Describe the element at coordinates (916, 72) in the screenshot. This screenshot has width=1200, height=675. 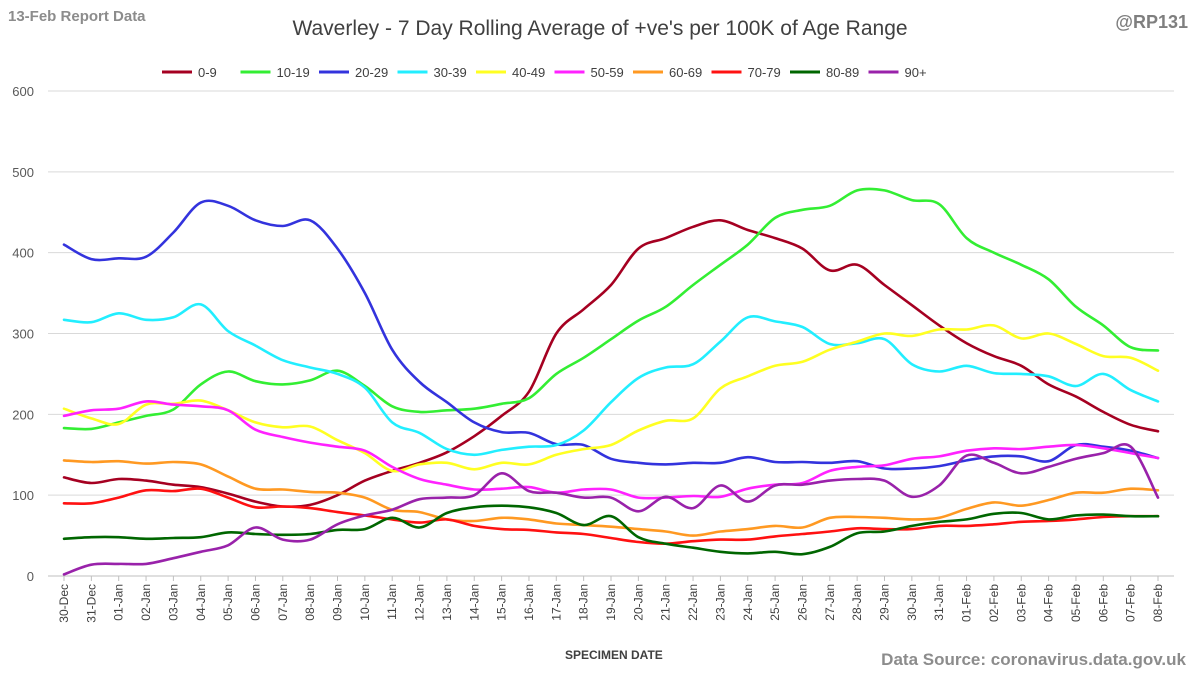
I see `legend-label: 90+` at that location.